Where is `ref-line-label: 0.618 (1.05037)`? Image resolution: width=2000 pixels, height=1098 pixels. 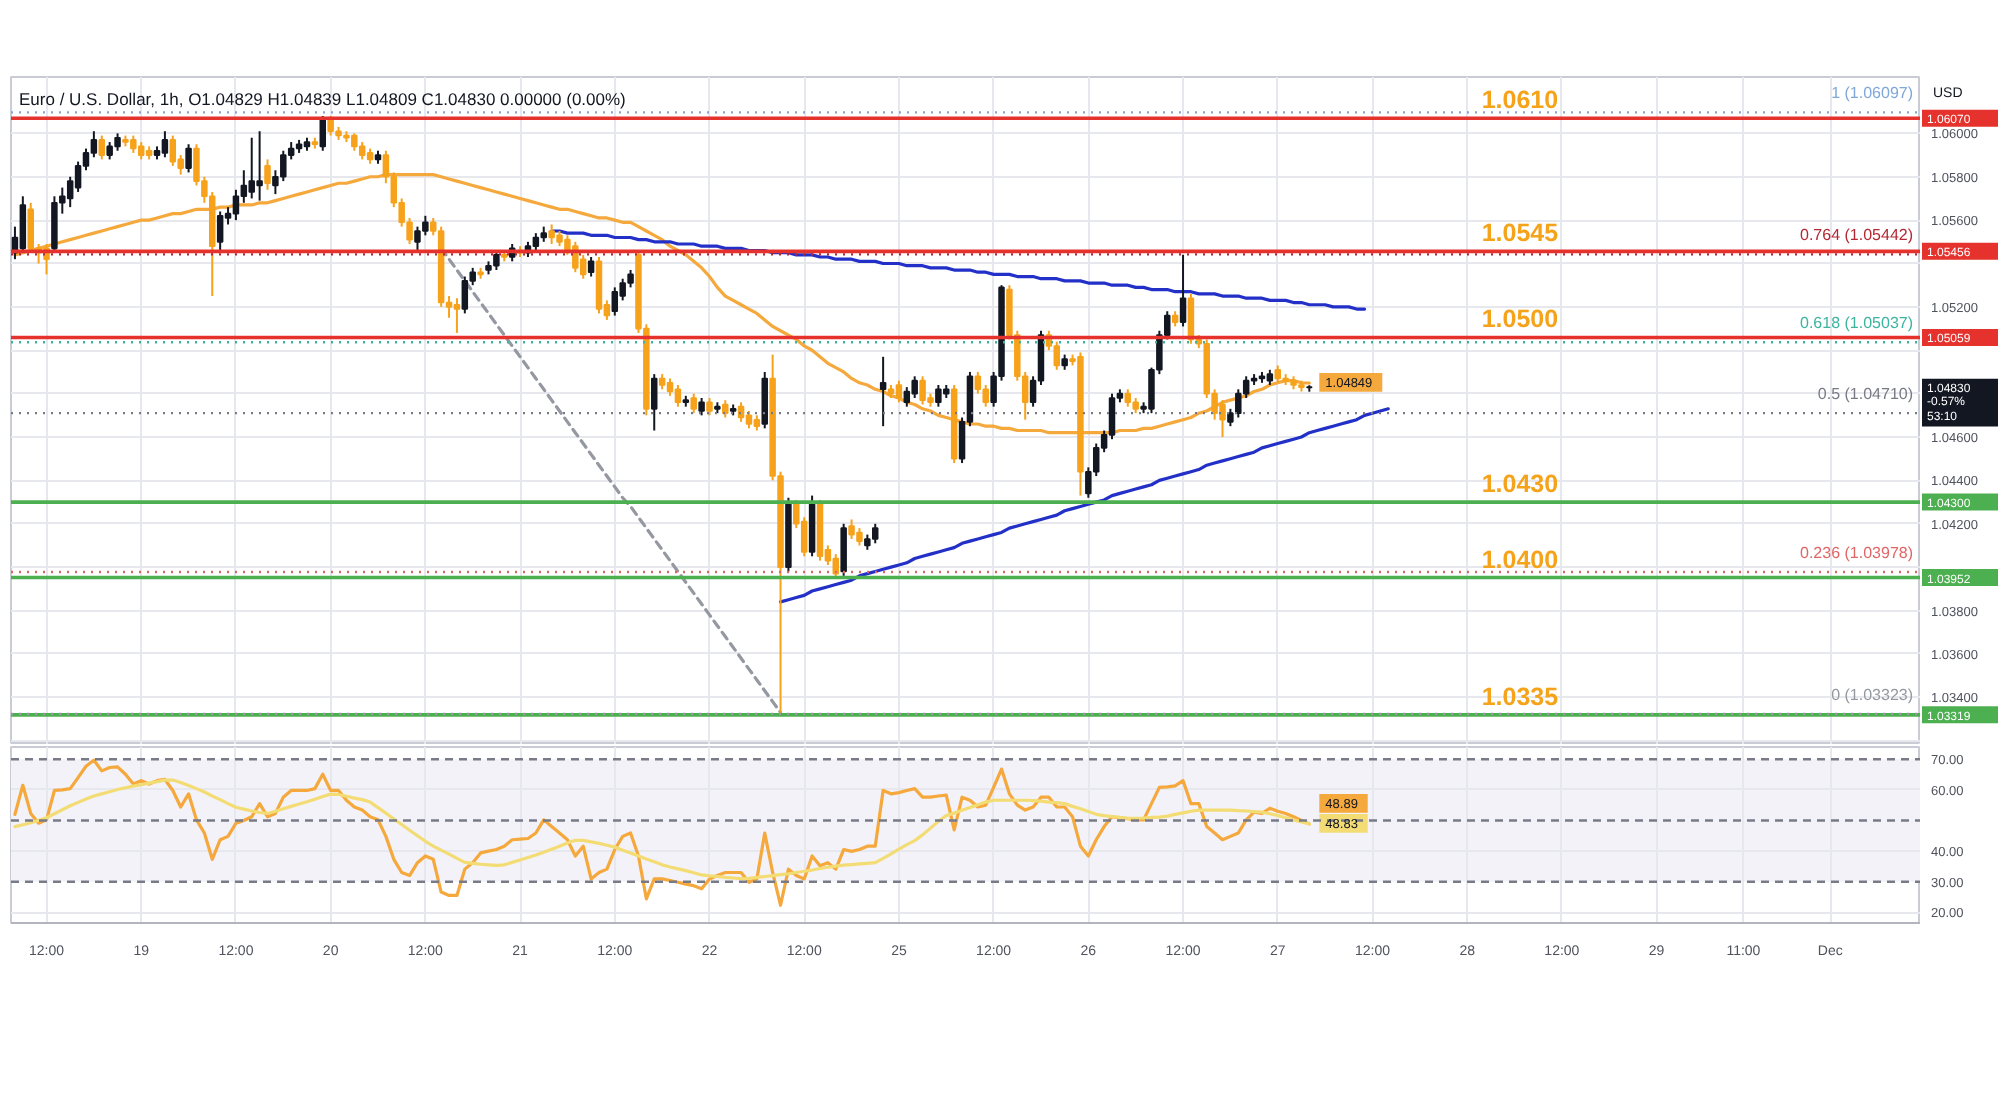
ref-line-label: 0.618 (1.05037) is located at coordinates (1857, 323).